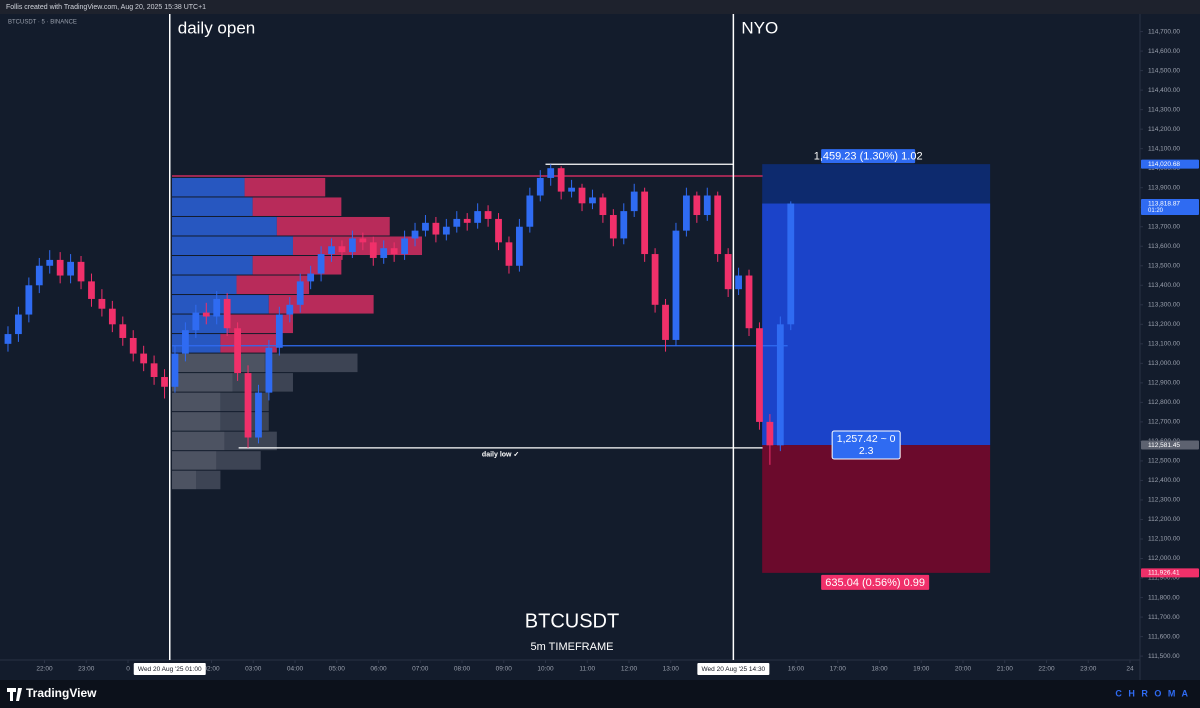 This screenshot has width=1200, height=708. What do you see at coordinates (875, 583) in the screenshot?
I see `stop-label: 635.04 (0.56%) 0.99` at bounding box center [875, 583].